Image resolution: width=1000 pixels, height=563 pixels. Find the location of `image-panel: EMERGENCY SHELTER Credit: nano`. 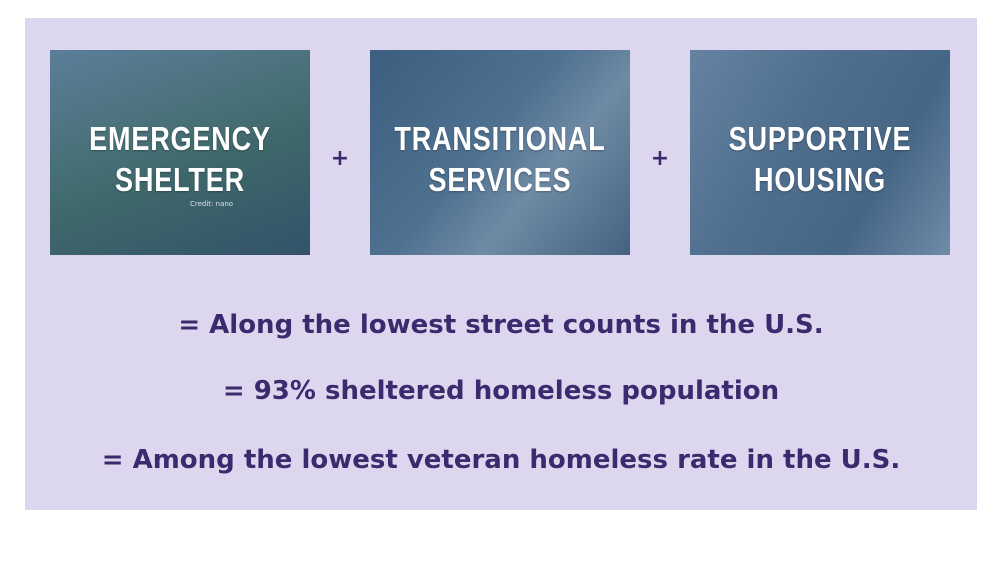

image-panel: EMERGENCY SHELTER Credit: nano is located at coordinates (180, 152).